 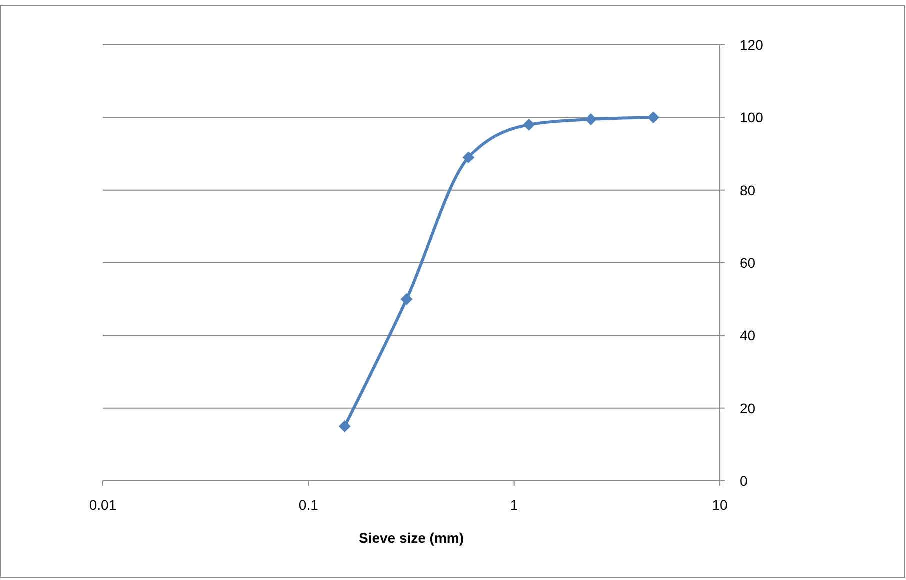 What do you see at coordinates (748, 336) in the screenshot?
I see `y-tick-label: 40` at bounding box center [748, 336].